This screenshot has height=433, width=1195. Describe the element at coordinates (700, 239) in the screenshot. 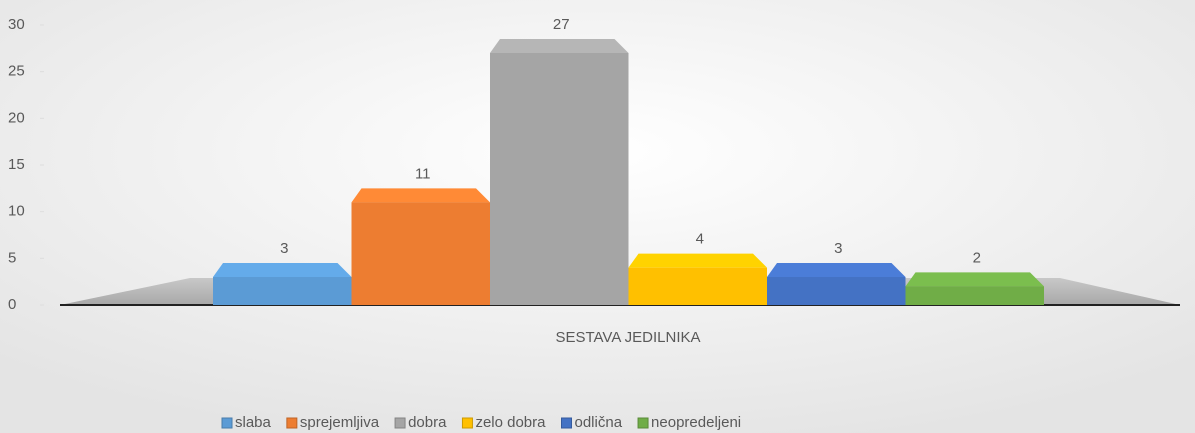

I see `data-label: 4` at that location.